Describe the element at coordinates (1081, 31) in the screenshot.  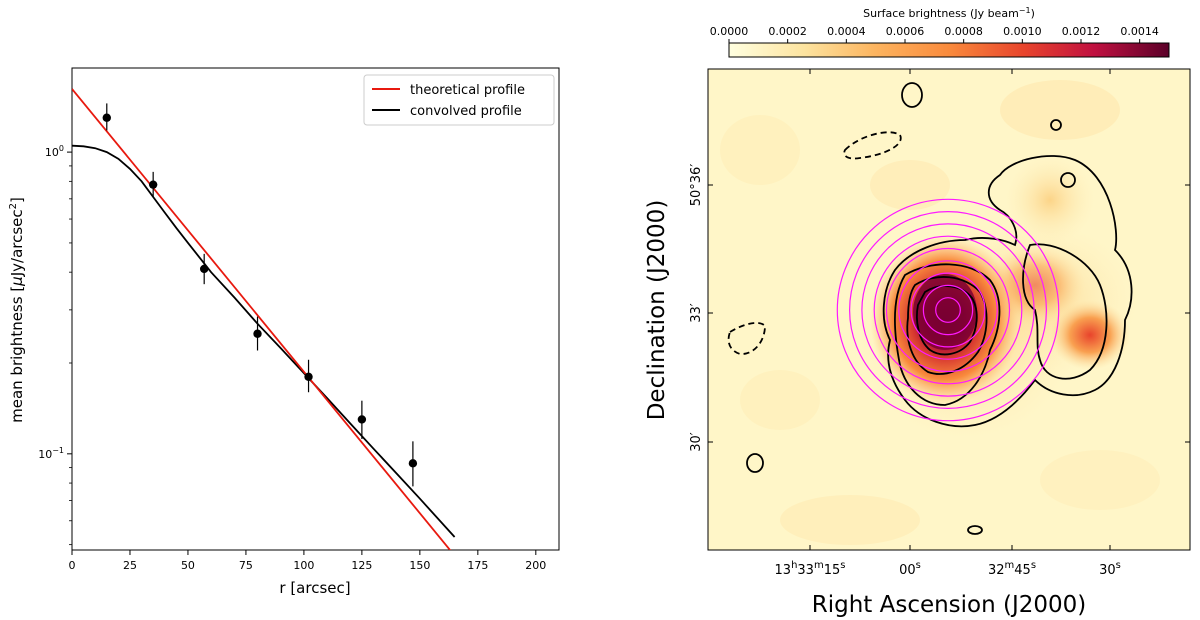
I see `colorbar-tick-label: 0.0012` at that location.